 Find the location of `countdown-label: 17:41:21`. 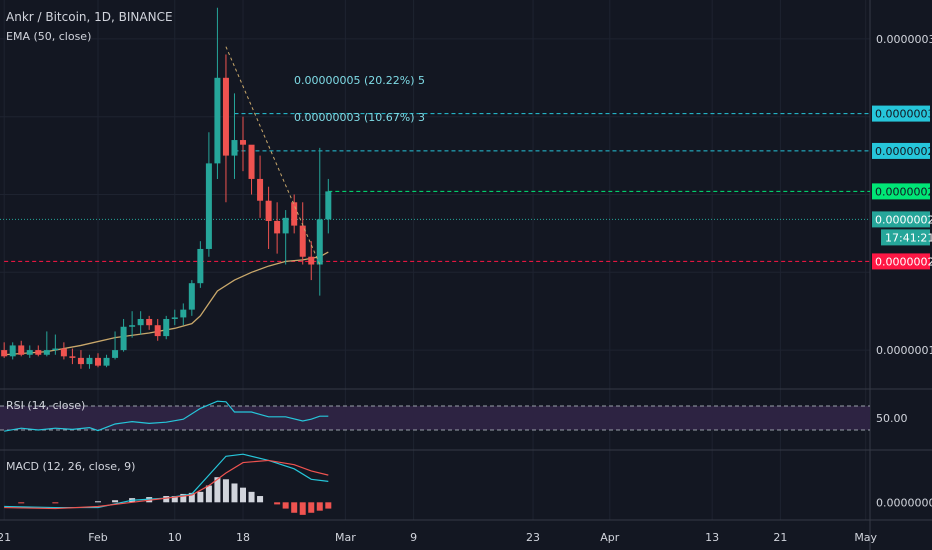

countdown-label: 17:41:21 is located at coordinates (908, 237).